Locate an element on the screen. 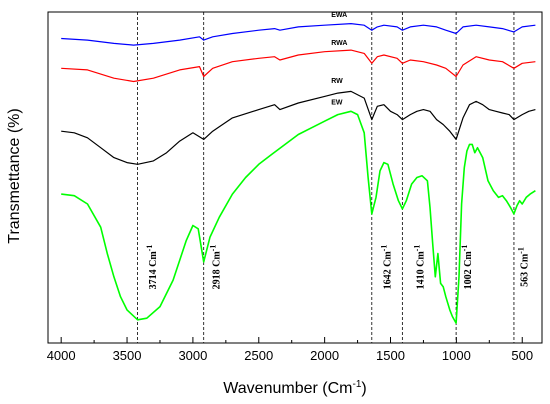 The width and height of the screenshot is (550, 404). peak-annotation-text: 1410 Cm is located at coordinates (420, 270).